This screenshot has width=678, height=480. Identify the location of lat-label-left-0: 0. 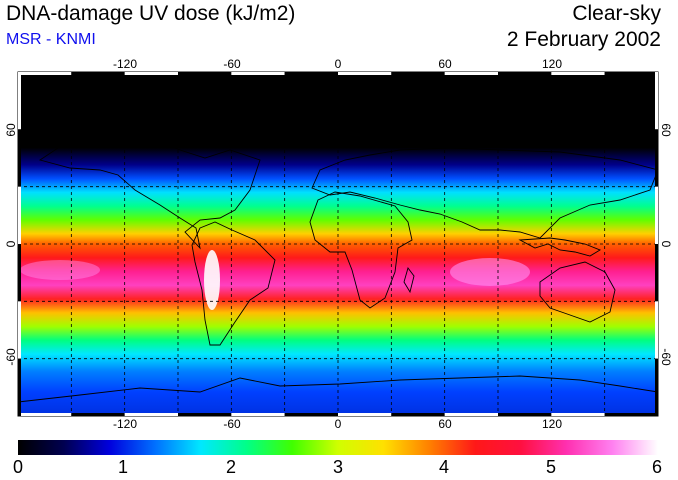
(11, 243).